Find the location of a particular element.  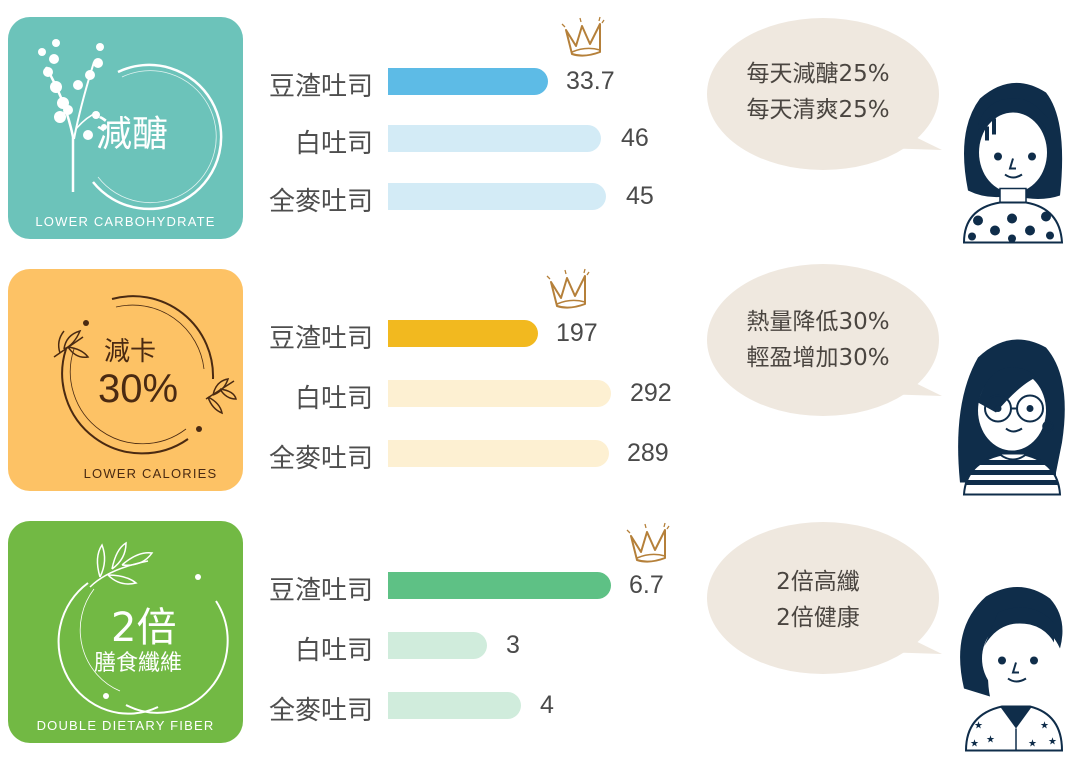

badge-title: 減醣 is located at coordinates (132, 134).